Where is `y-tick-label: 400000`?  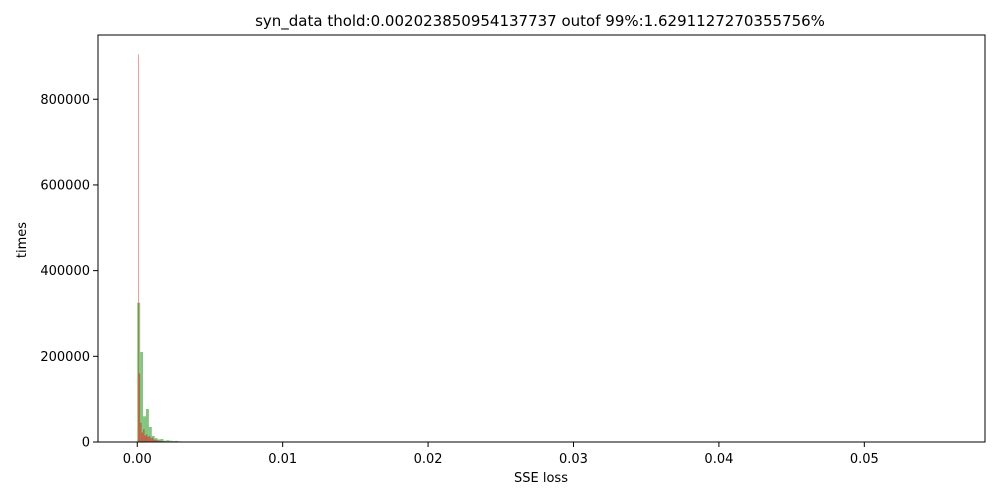 y-tick-label: 400000 is located at coordinates (65, 271).